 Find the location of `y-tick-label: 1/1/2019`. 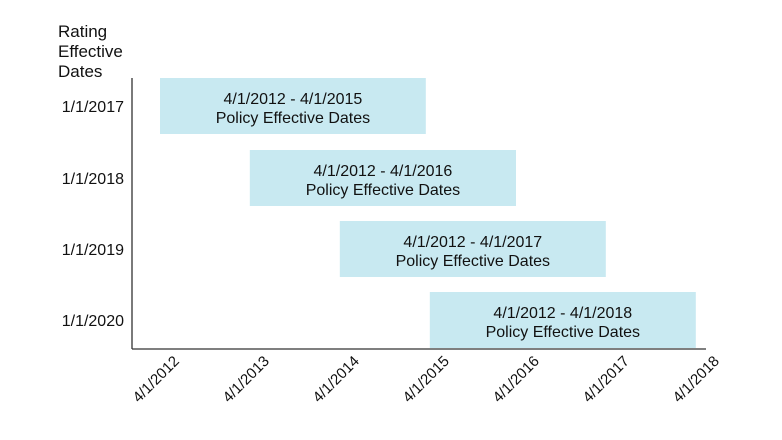

y-tick-label: 1/1/2019 is located at coordinates (93, 250).